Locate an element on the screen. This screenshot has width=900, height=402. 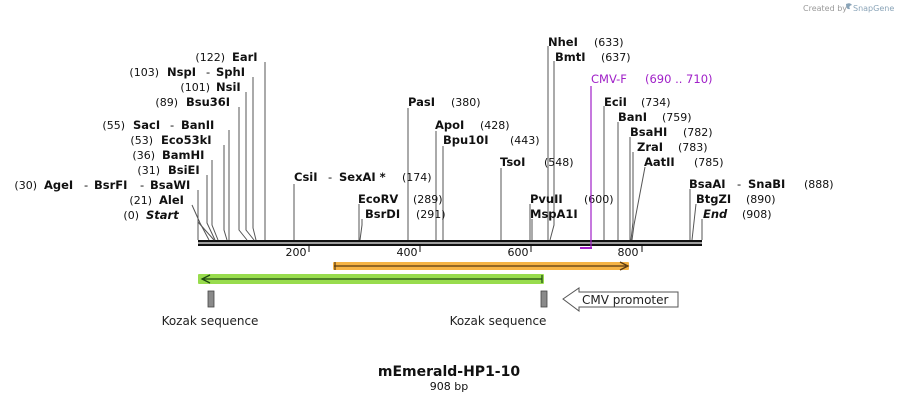
primer-cmv-f: CMV-F (690 .. 710) is located at coordinates (646, 160).